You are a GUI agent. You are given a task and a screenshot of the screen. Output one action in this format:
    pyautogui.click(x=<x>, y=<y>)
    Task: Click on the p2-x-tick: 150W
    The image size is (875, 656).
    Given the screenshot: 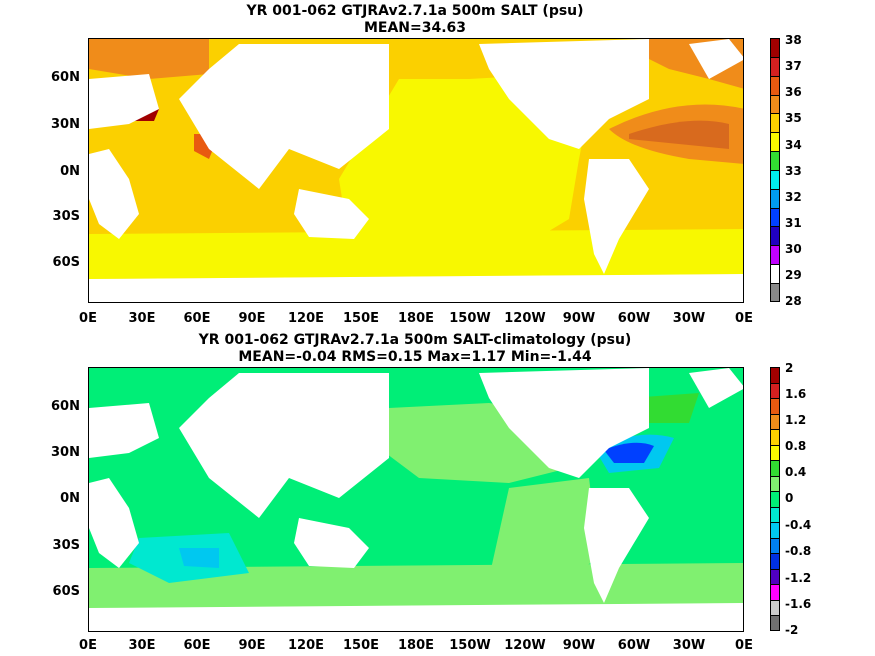 What is the action you would take?
    pyautogui.click(x=470, y=645)
    